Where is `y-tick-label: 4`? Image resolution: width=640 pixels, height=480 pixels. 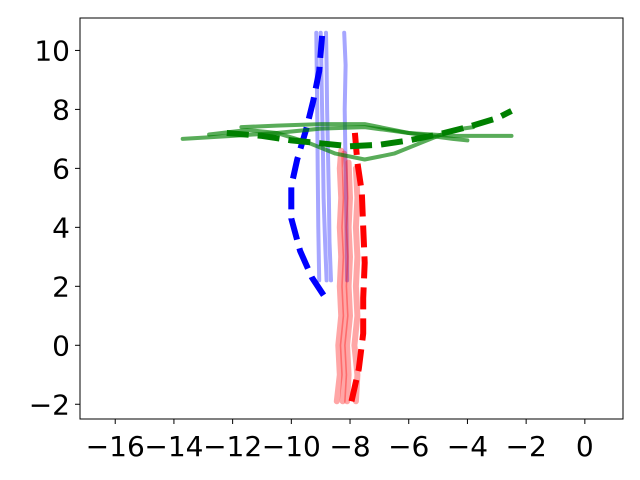
y-tick-label: 4 is located at coordinates (61, 227).